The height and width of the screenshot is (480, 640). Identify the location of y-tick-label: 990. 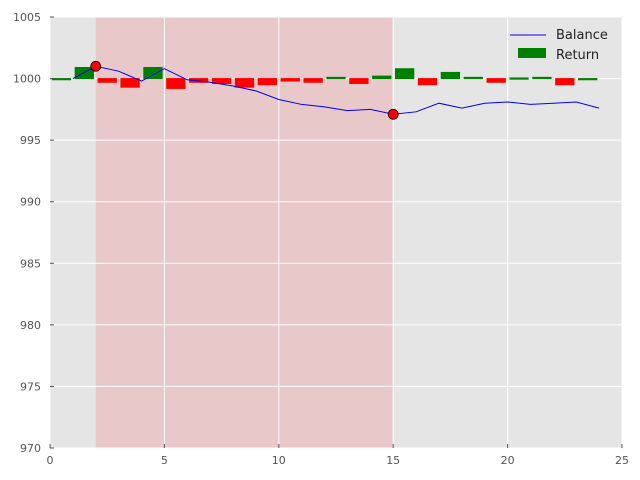
(30, 202).